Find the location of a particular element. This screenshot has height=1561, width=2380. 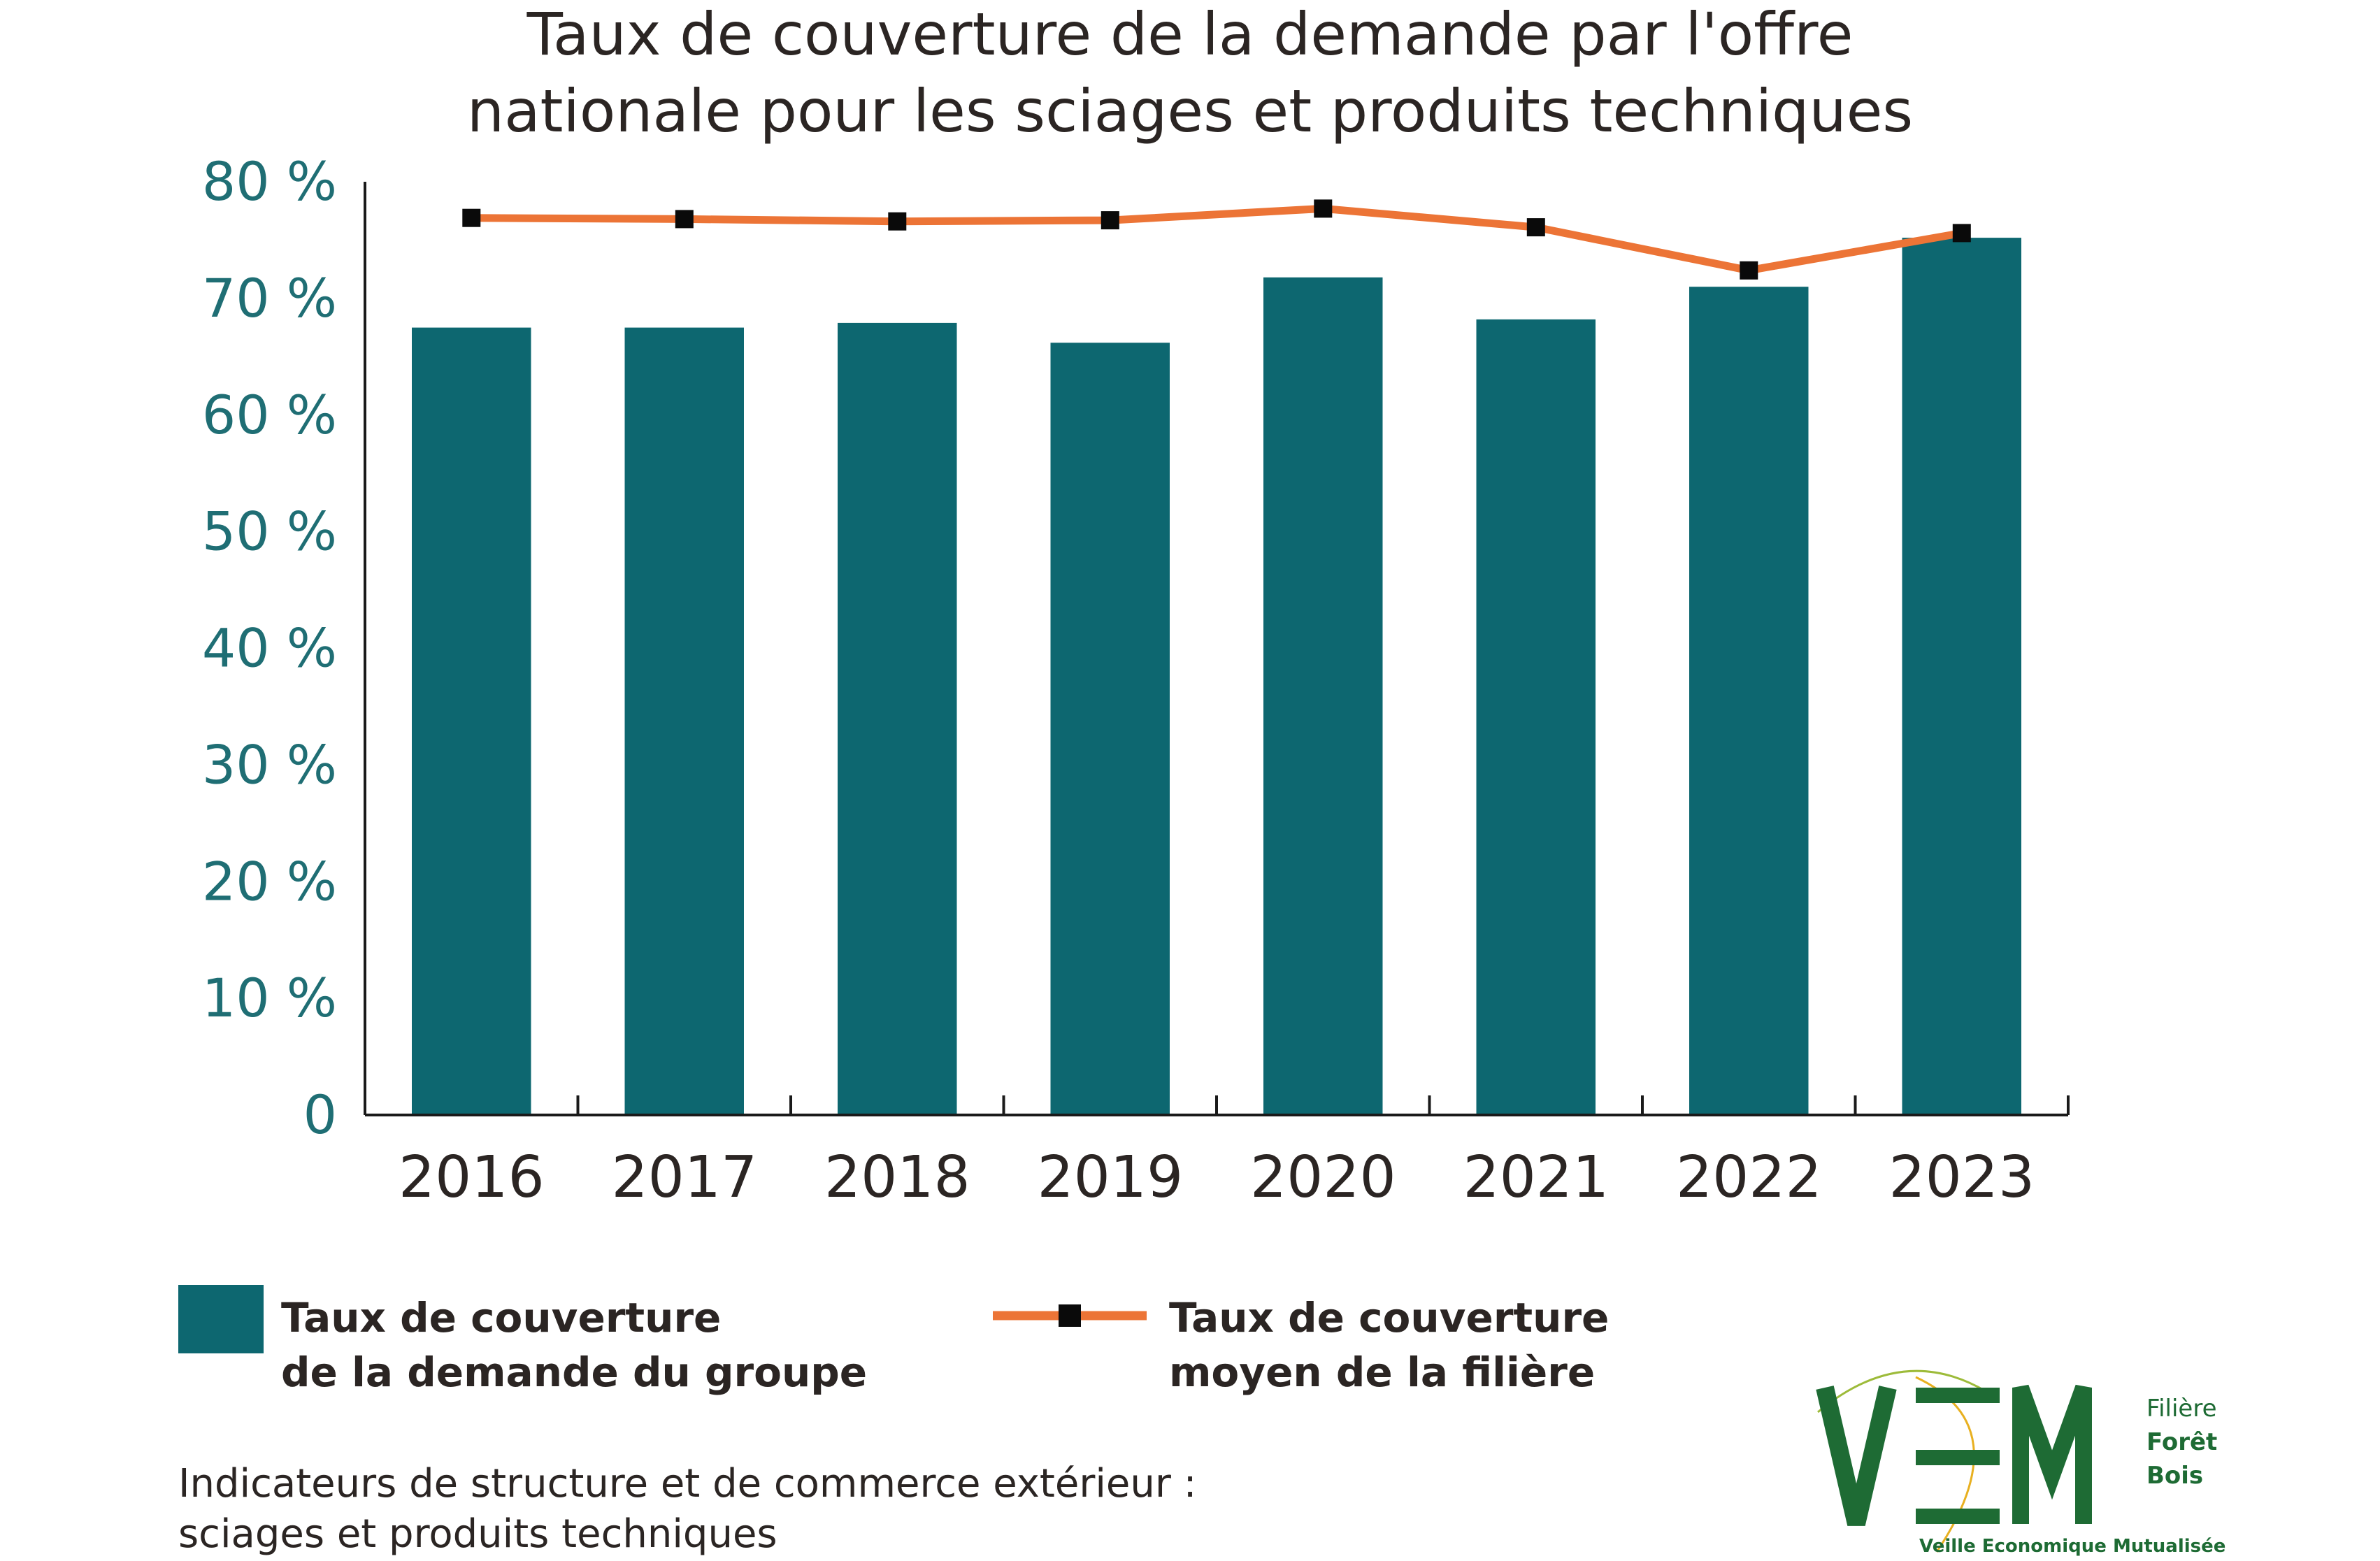

bar-2023 is located at coordinates (1961, 677).